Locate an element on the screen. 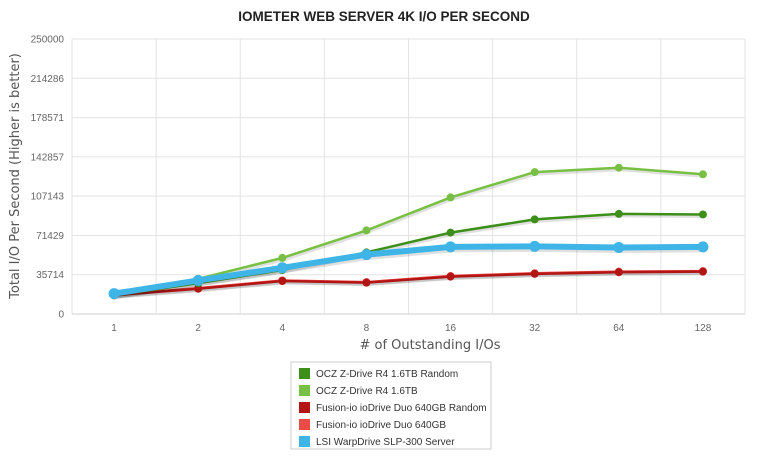  x-tick-label: 16 is located at coordinates (451, 328).